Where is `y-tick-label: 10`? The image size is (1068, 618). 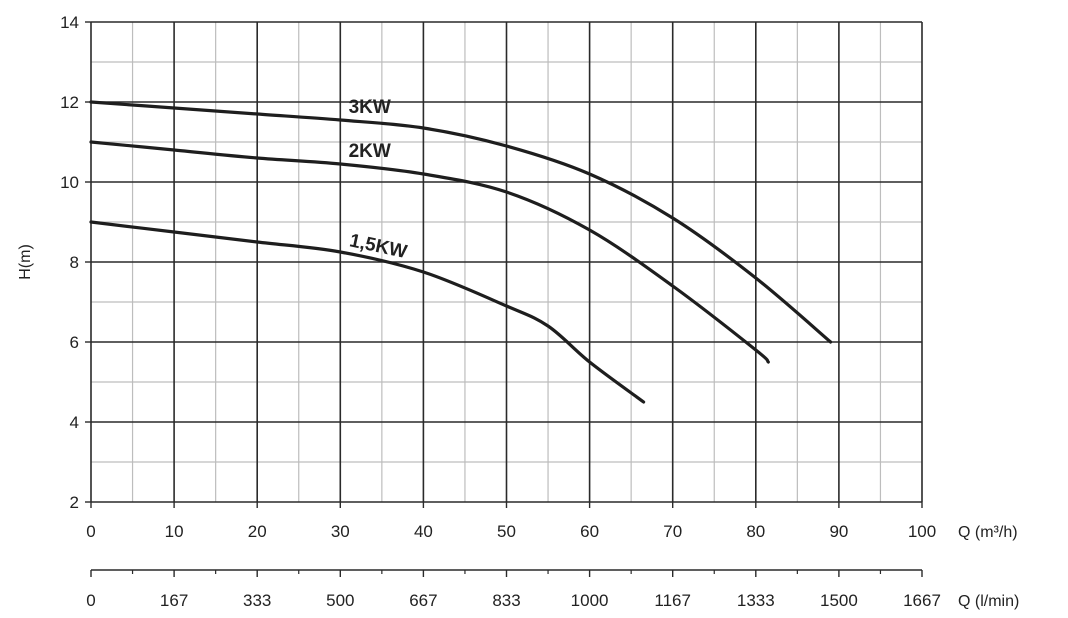 y-tick-label: 10 is located at coordinates (69, 182).